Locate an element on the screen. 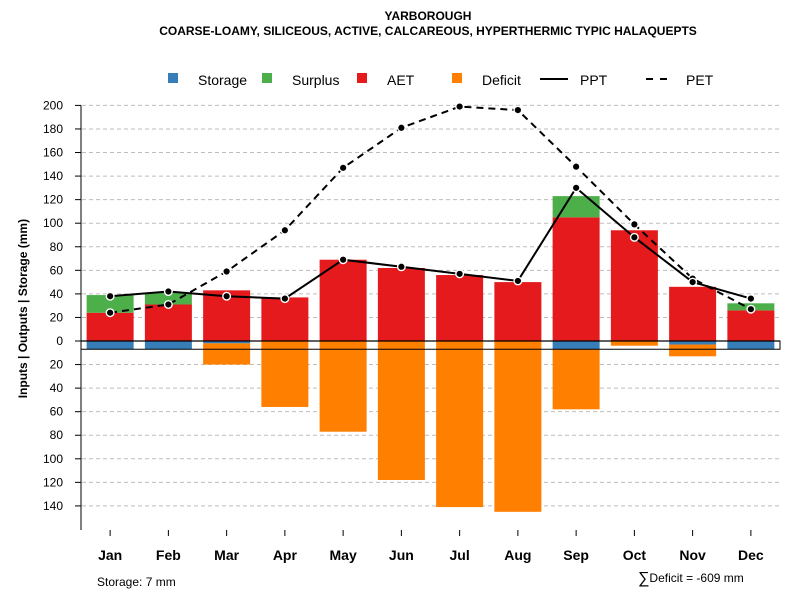 The width and height of the screenshot is (800, 600). deficit-note: ∑Deficit = -609 mm is located at coordinates (691, 579).